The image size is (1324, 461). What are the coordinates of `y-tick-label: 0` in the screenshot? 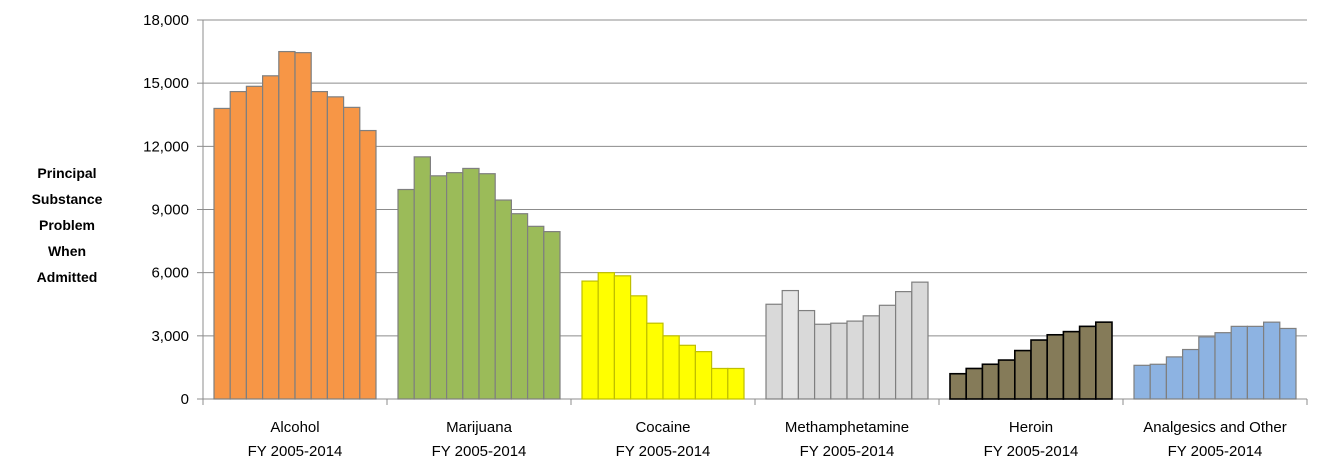 It's located at (185, 399).